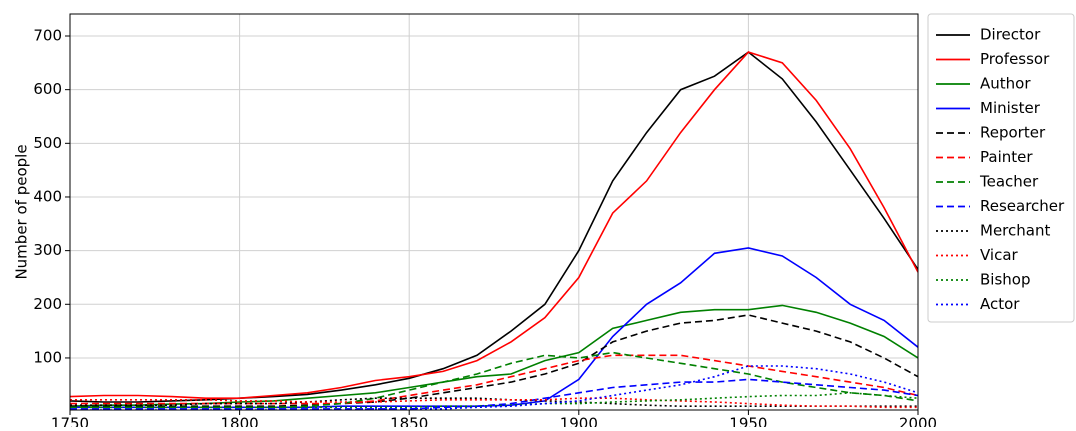 This screenshot has height=431, width=1076. I want to click on y-tick-label: 300, so click(47, 250).